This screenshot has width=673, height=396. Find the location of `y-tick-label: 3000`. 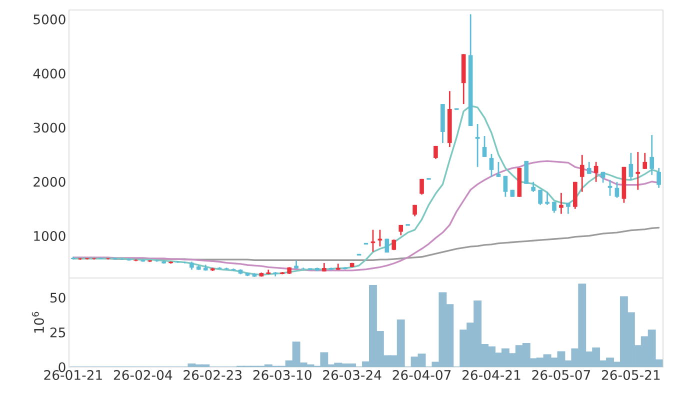

y-tick-label: 3000 is located at coordinates (50, 127).